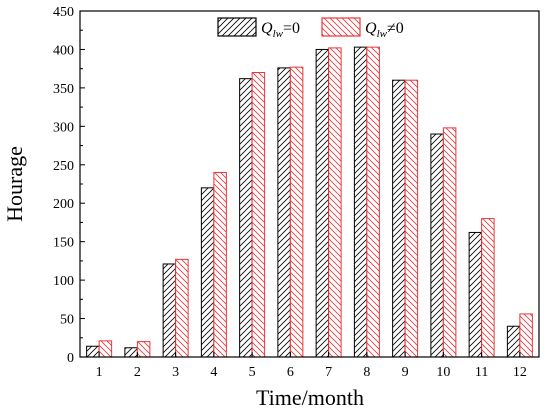 The image size is (550, 419). Describe the element at coordinates (311, 366) in the screenshot. I see `x-axis: 1 2 3 4 5 6 7 8 9 10 11 12` at that location.